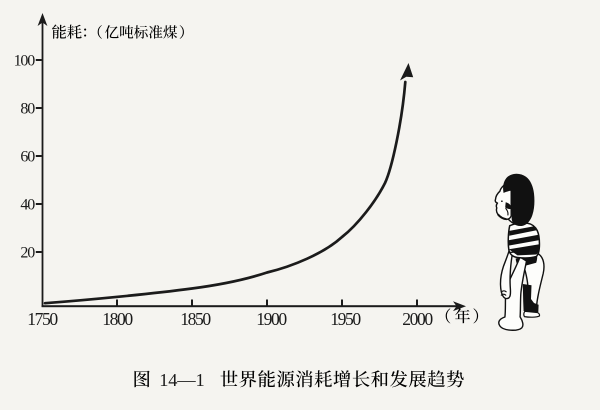  I want to click on svg-text: 40, so click(27, 205).